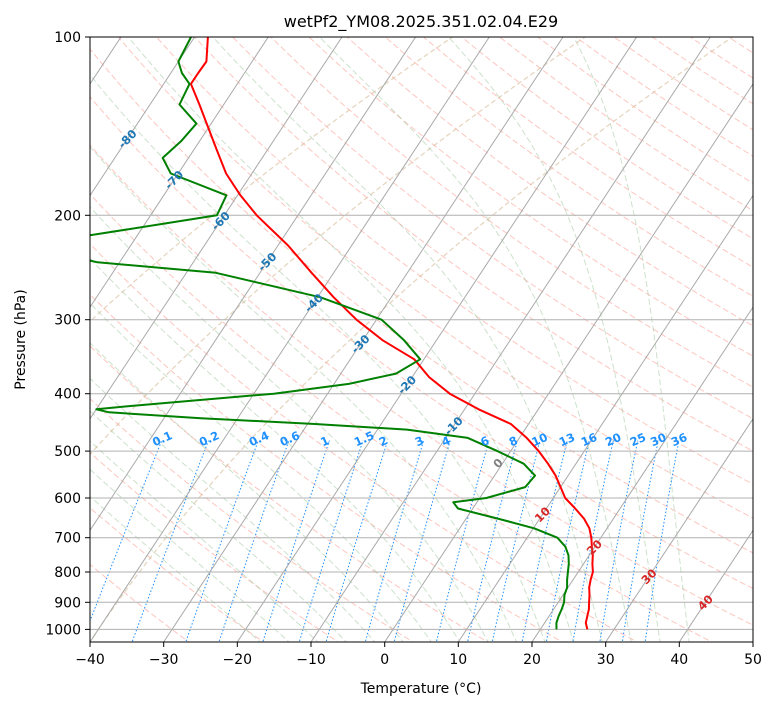 Image resolution: width=775 pixels, height=708 pixels. Describe the element at coordinates (164, 660) in the screenshot. I see `x-tick-label: −30` at that location.